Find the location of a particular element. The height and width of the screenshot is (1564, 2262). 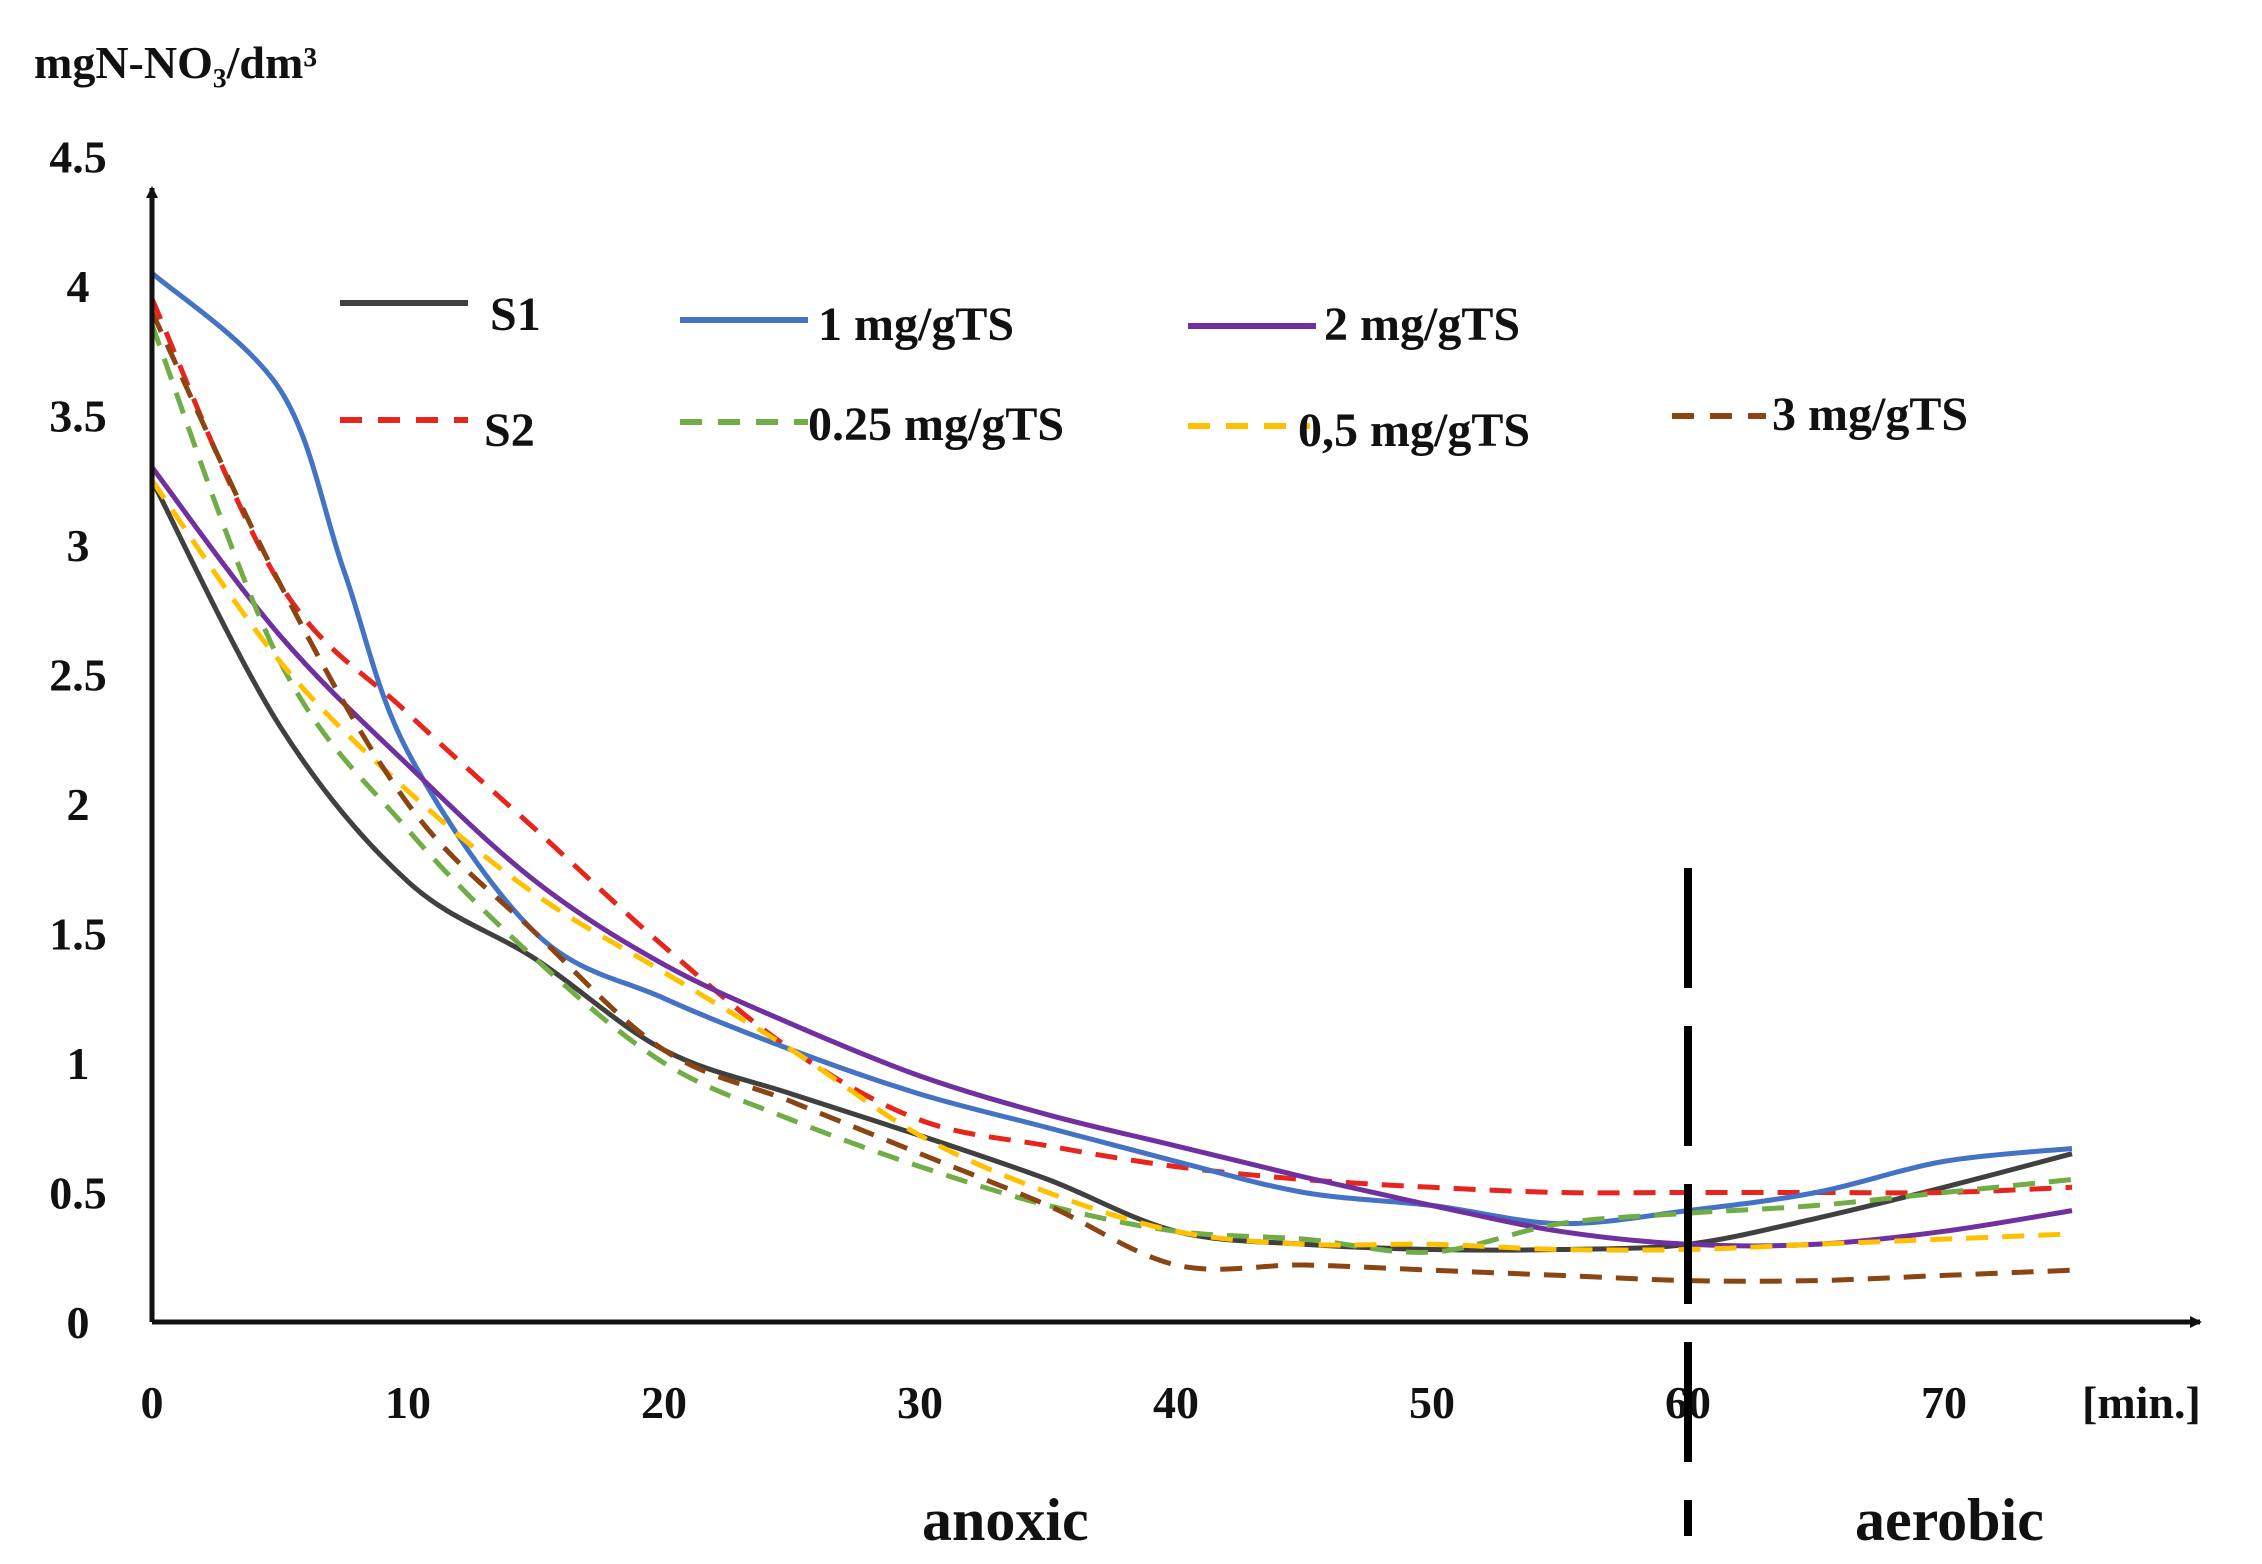

legend-label: S2 is located at coordinates (509, 430).